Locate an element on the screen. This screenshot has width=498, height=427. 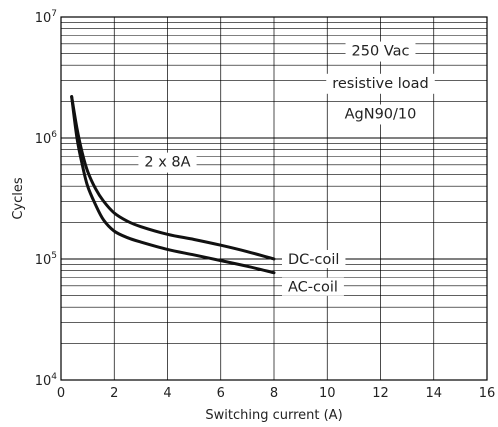
series-label: AC-coil is located at coordinates (313, 288).